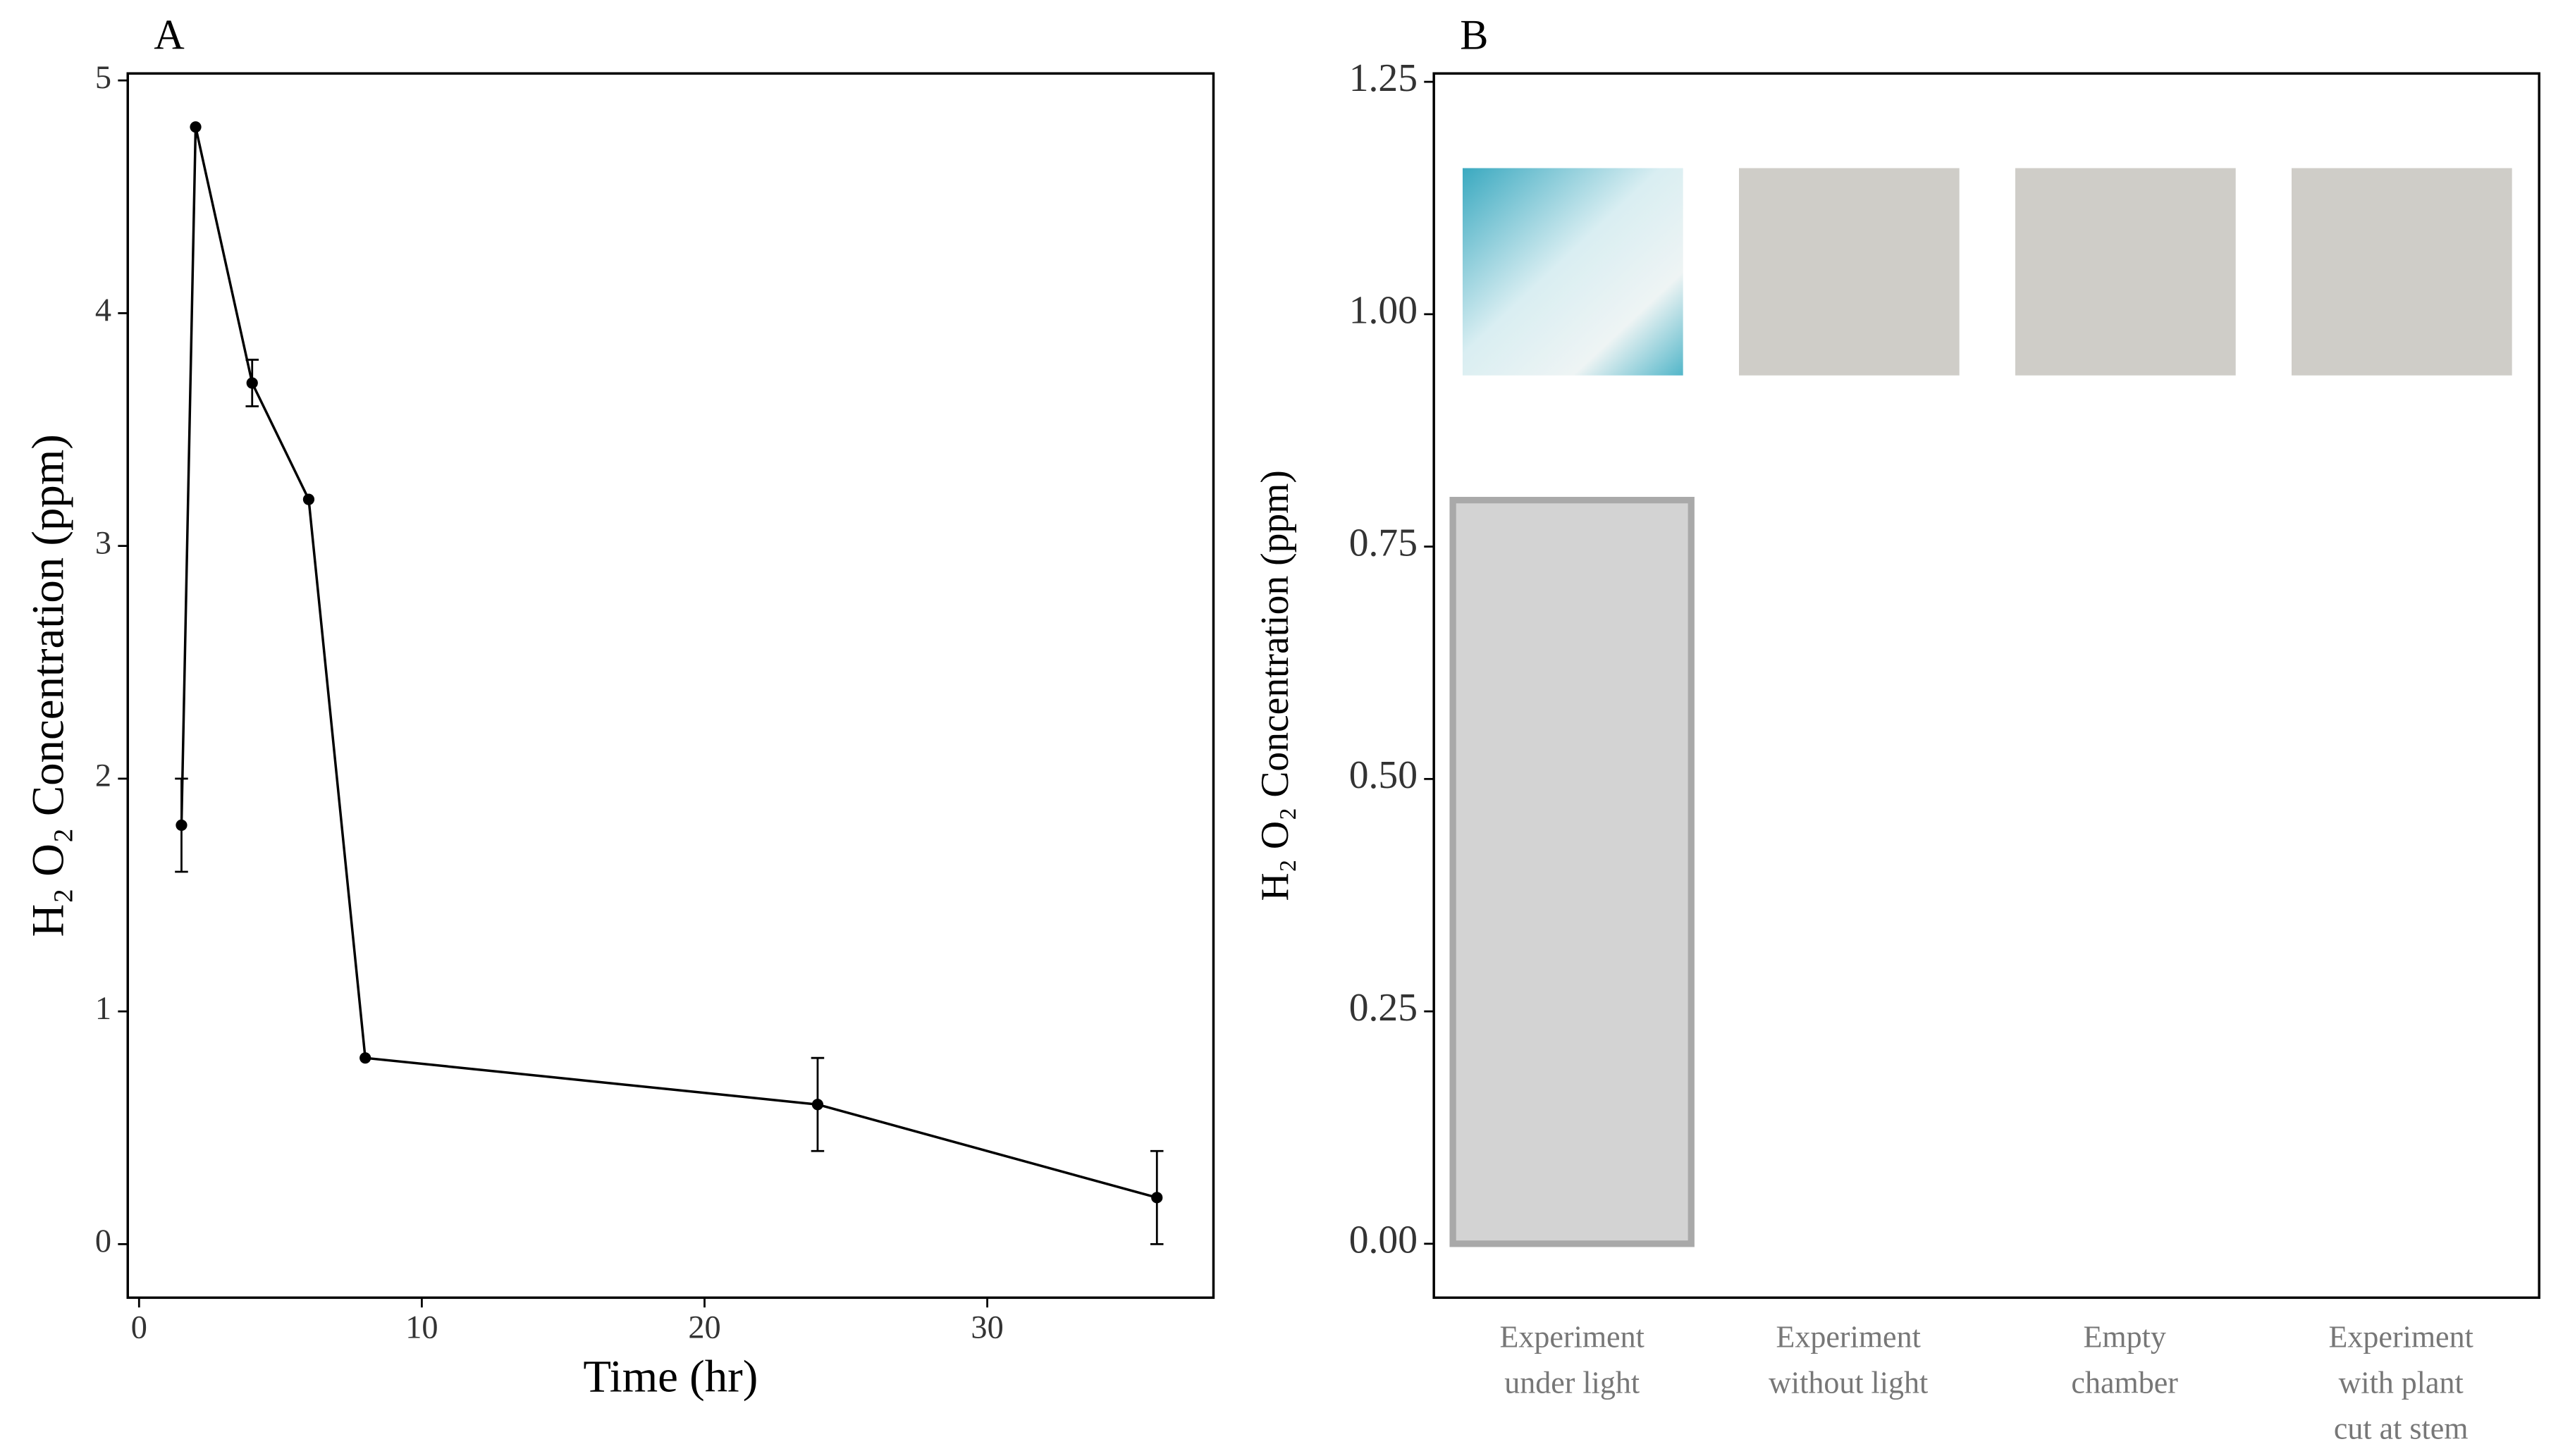 The height and width of the screenshot is (1456, 2551). Describe the element at coordinates (103, 543) in the screenshot. I see `y-tick-label: 3` at that location.